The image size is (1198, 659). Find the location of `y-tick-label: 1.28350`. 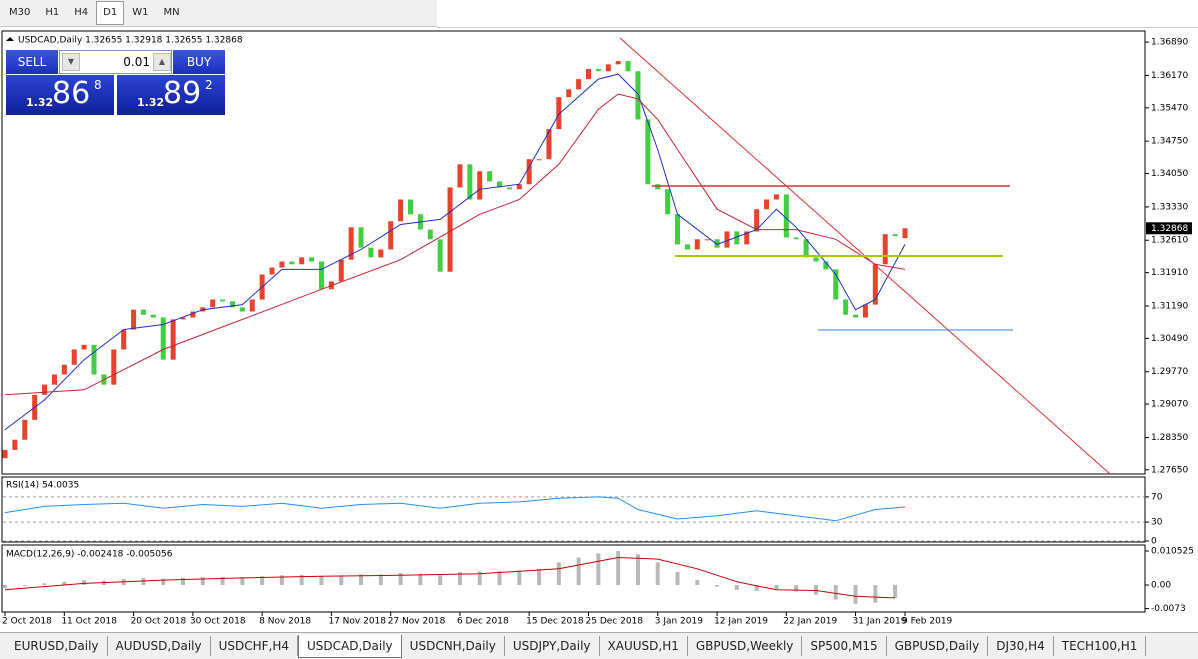

y-tick-label: 1.28350 is located at coordinates (1169, 438).